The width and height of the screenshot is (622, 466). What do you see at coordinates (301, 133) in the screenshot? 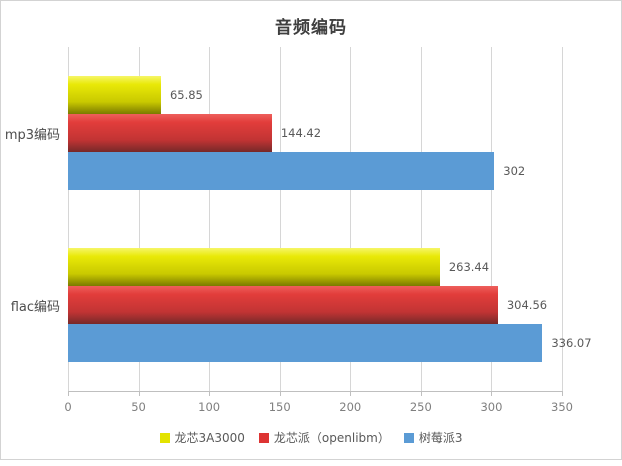
I see `value-label: 144.42` at bounding box center [301, 133].